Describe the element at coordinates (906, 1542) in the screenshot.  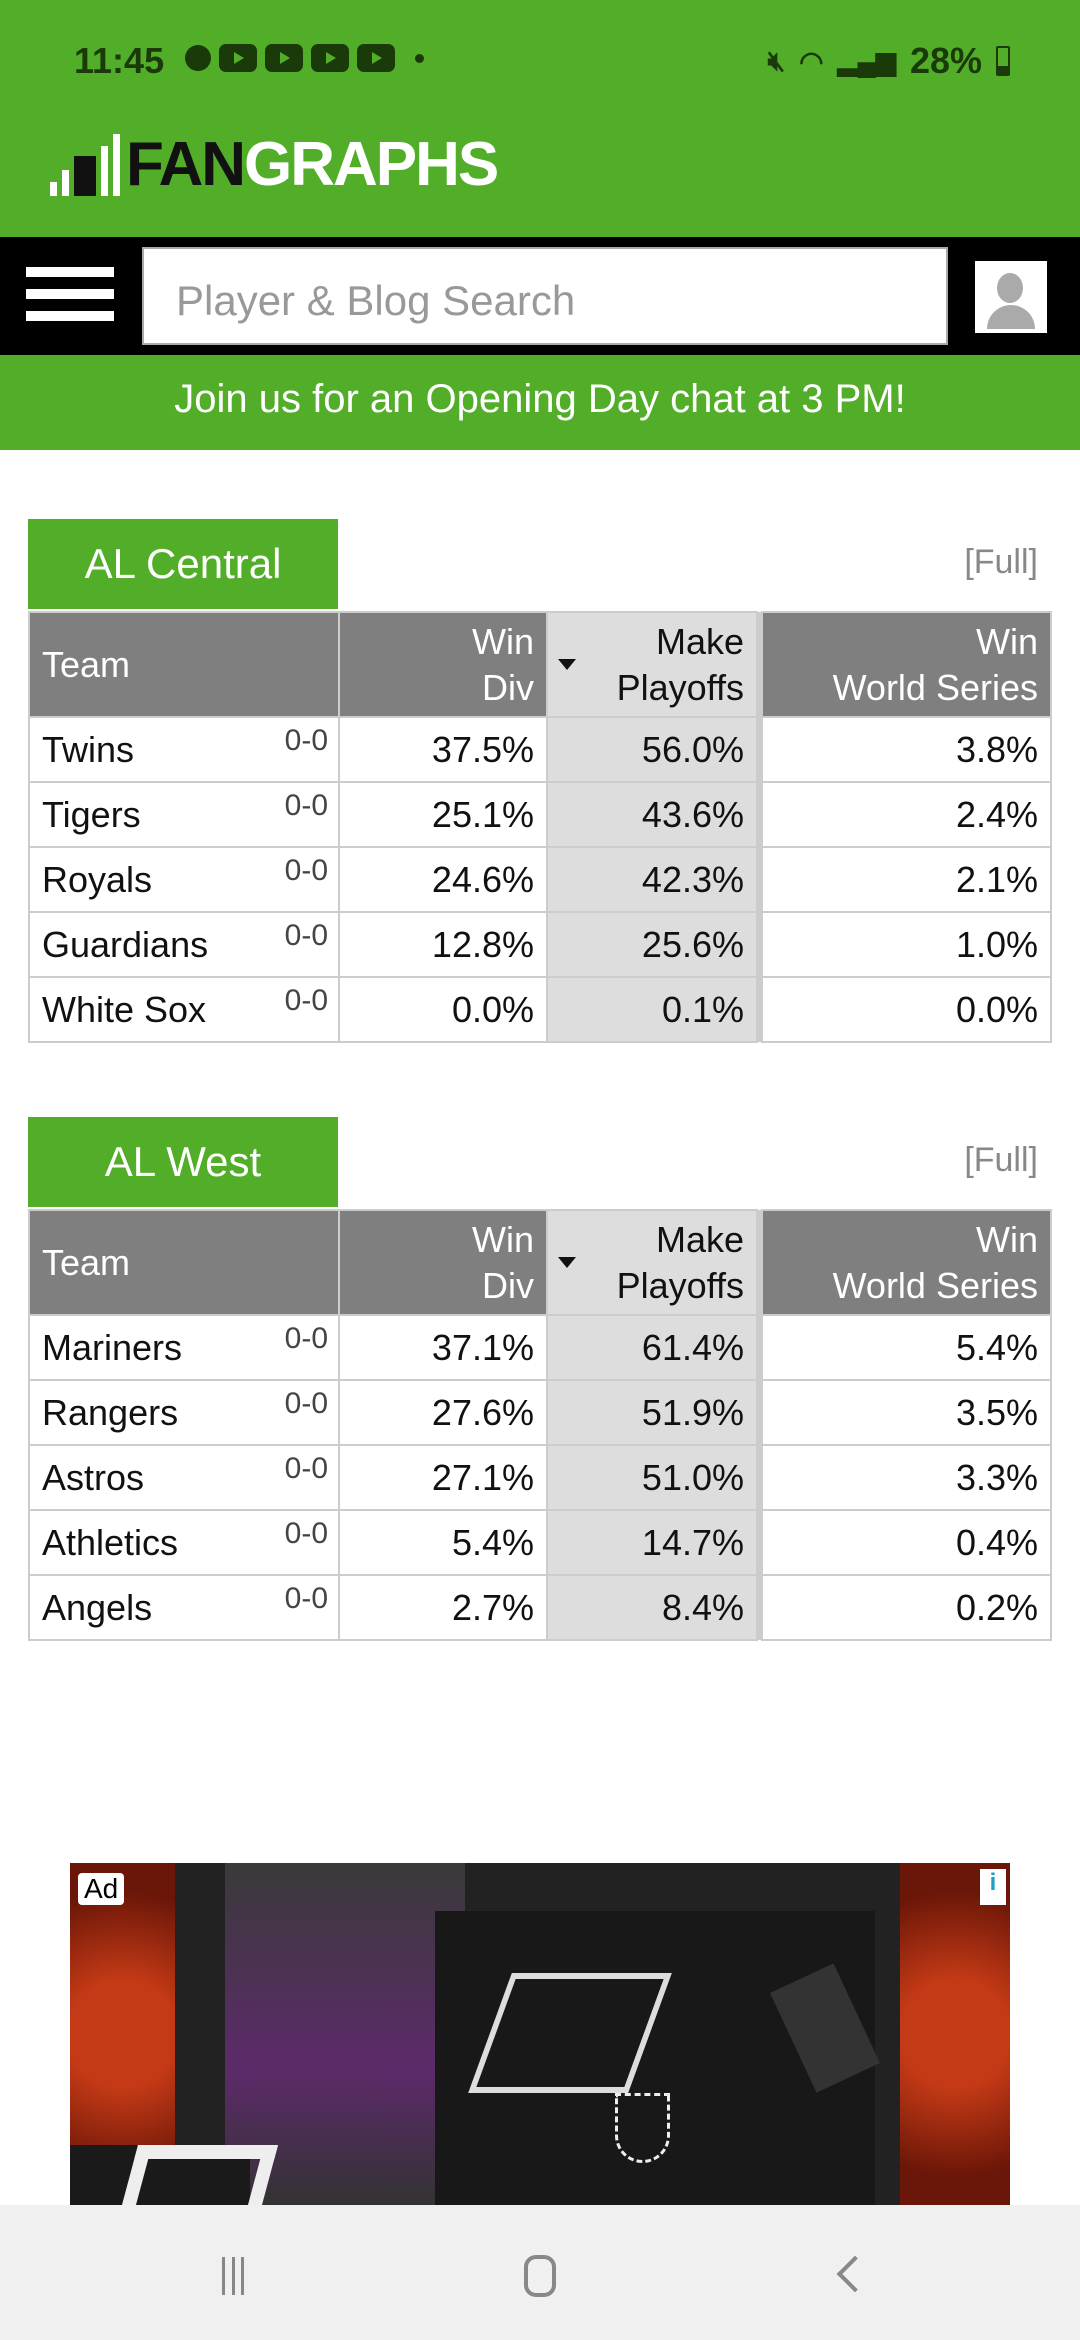
I see `win-ws-cell: 0.4%` at that location.